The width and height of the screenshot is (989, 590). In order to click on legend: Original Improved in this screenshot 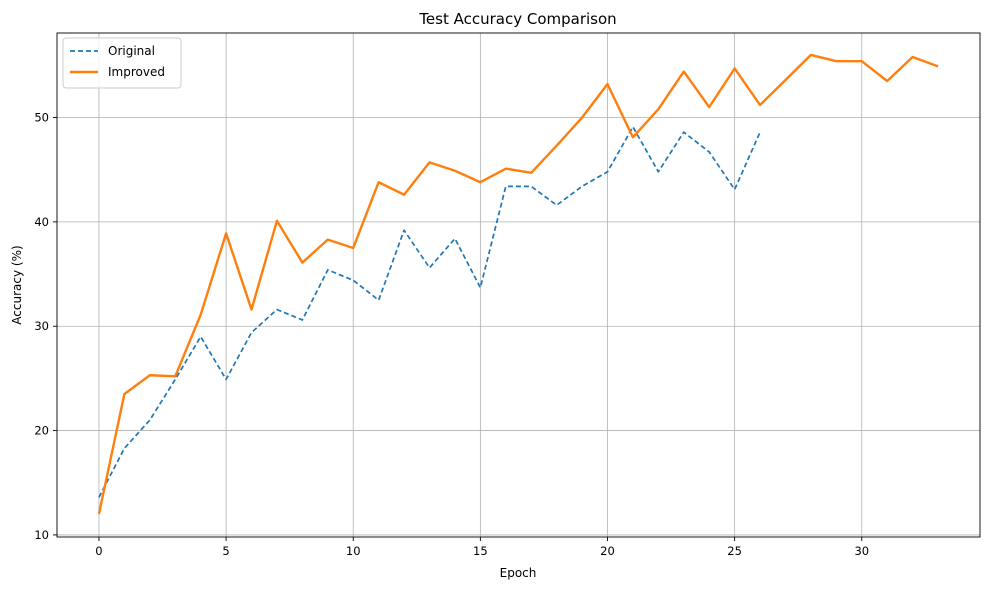, I will do `click(122, 63)`.